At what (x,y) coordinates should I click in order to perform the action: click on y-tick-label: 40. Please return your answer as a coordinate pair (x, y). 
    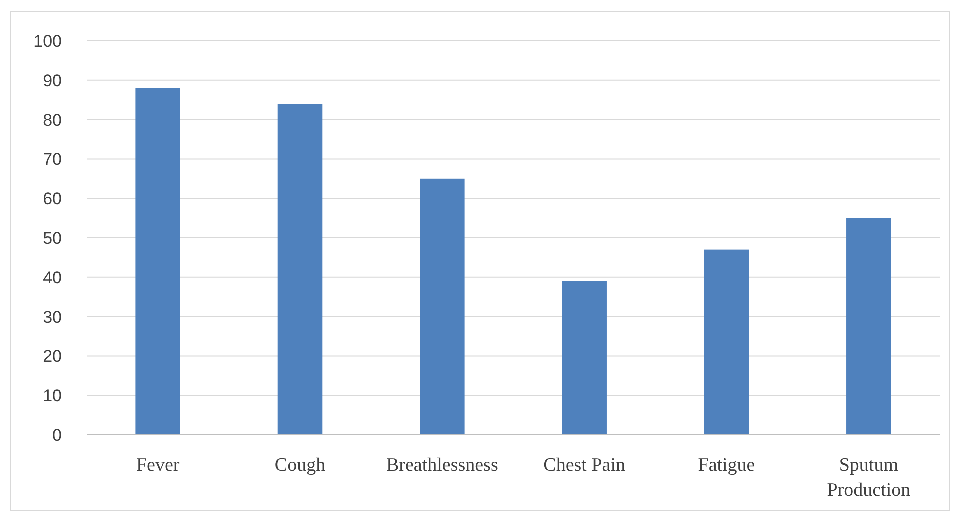
    Looking at the image, I should click on (52, 278).